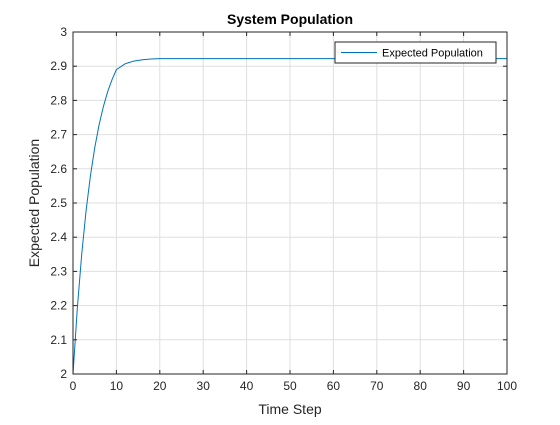  I want to click on x-tick-label: 70, so click(377, 386).